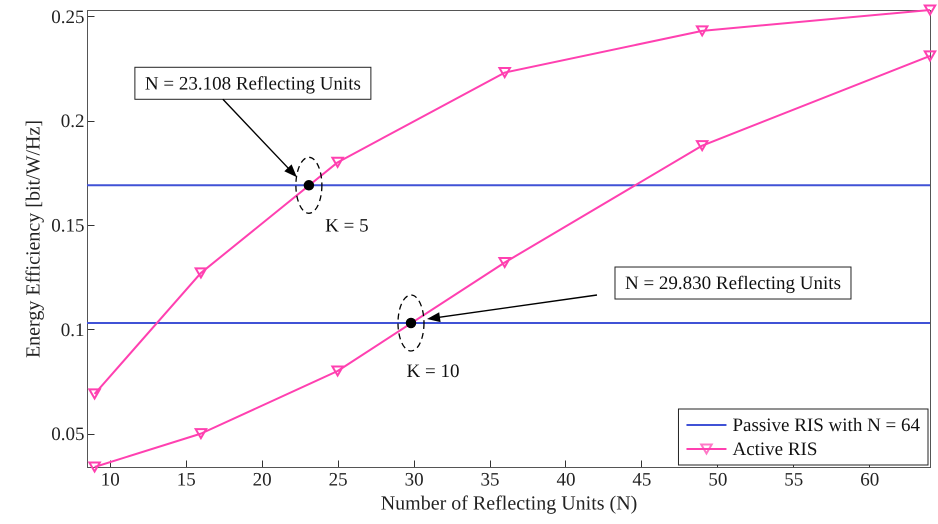 This screenshot has height=524, width=938. I want to click on annotation: K = 5, so click(347, 225).